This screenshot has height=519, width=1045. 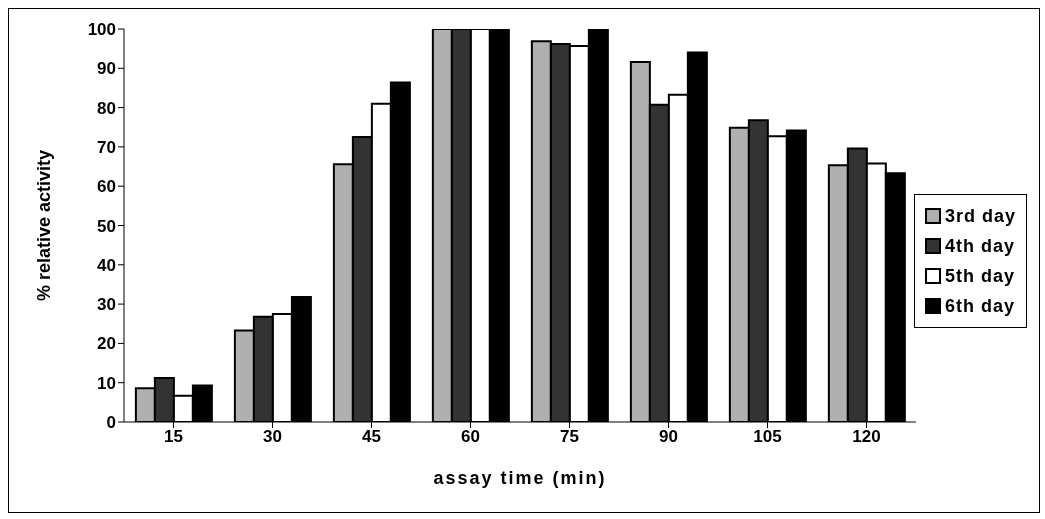 What do you see at coordinates (979, 276) in the screenshot?
I see `legend-label: 5th day` at bounding box center [979, 276].